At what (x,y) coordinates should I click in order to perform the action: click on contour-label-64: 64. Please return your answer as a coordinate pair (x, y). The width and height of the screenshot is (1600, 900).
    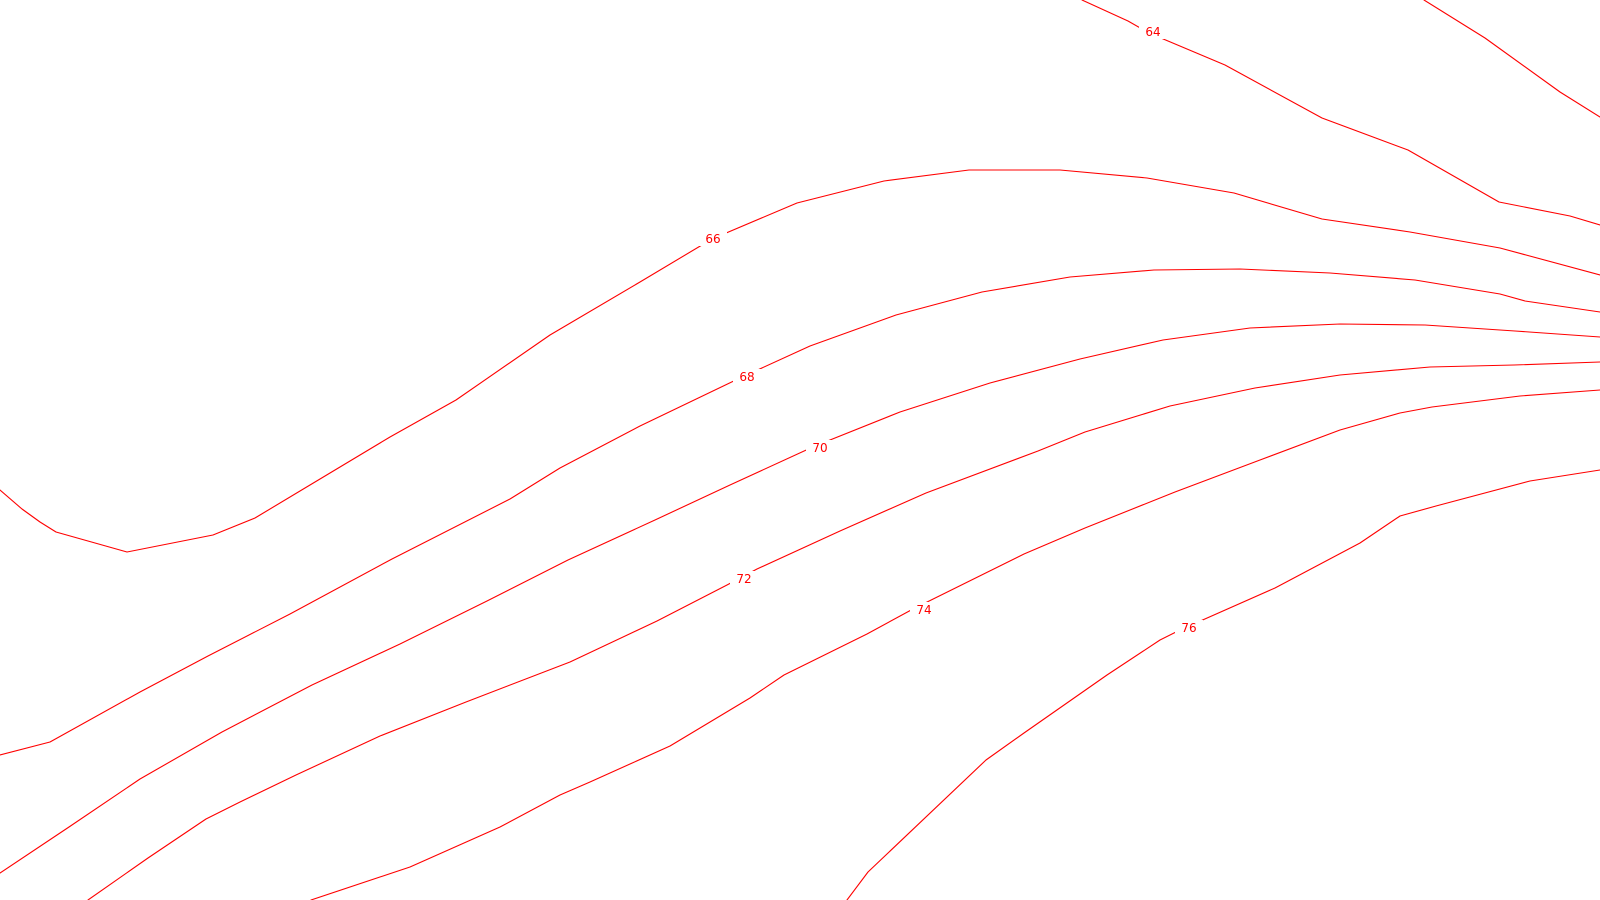
    Looking at the image, I should click on (1153, 31).